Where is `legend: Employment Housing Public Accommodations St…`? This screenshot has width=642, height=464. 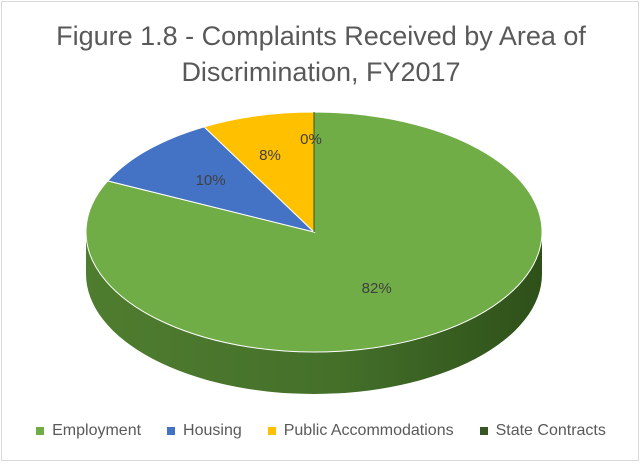
legend: Employment Housing Public Accommodations St… is located at coordinates (321, 431).